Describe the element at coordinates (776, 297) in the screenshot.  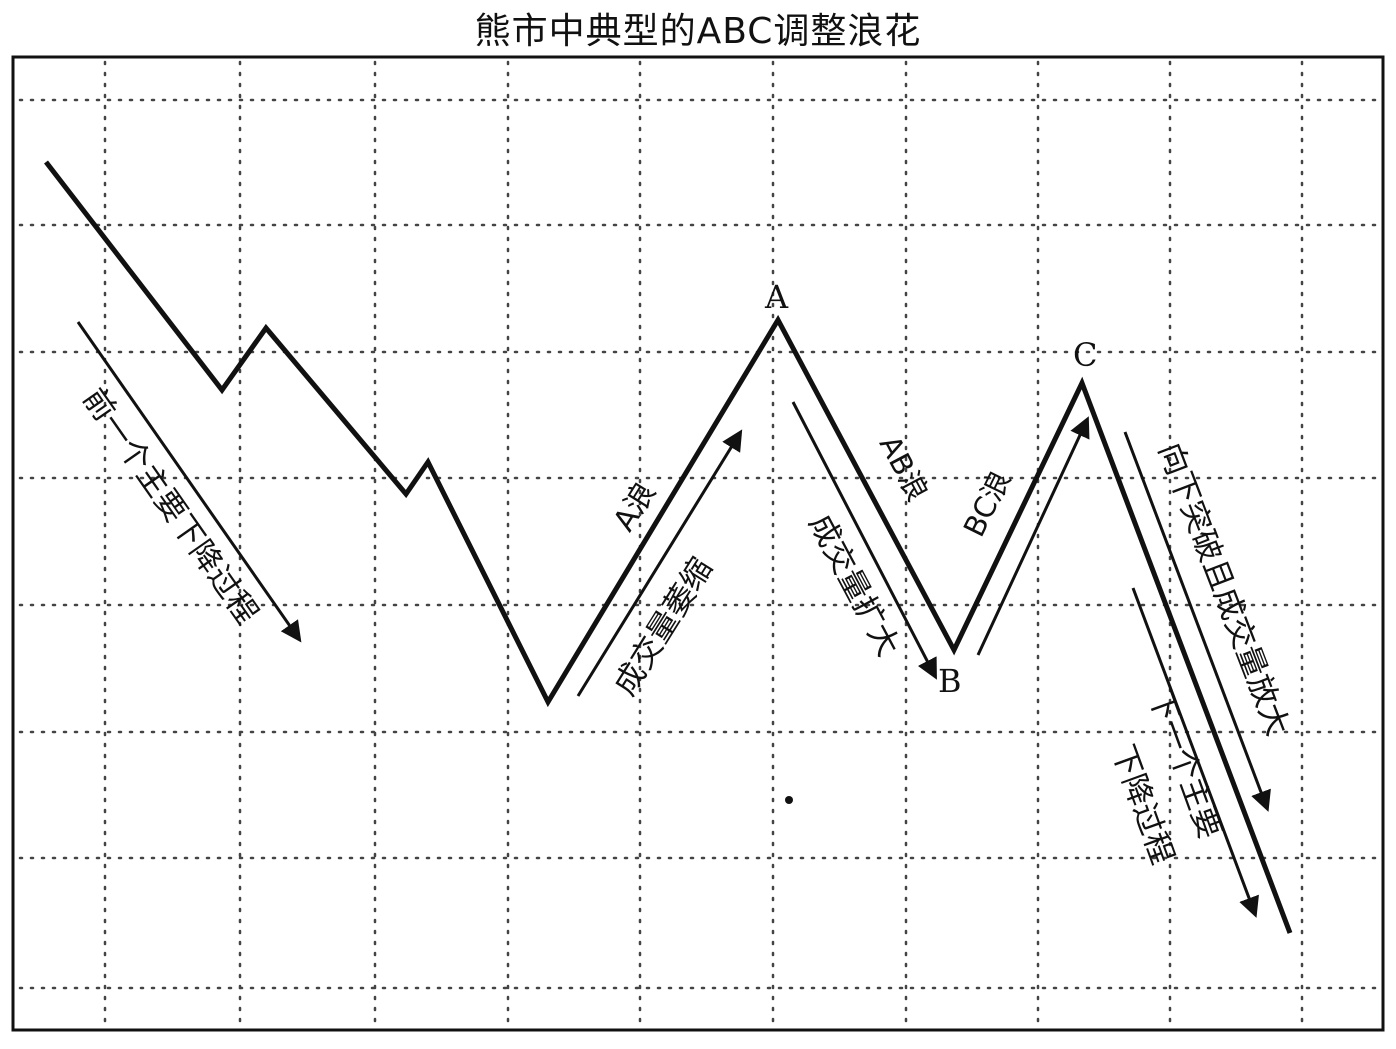
I see `point-a-label: A` at that location.